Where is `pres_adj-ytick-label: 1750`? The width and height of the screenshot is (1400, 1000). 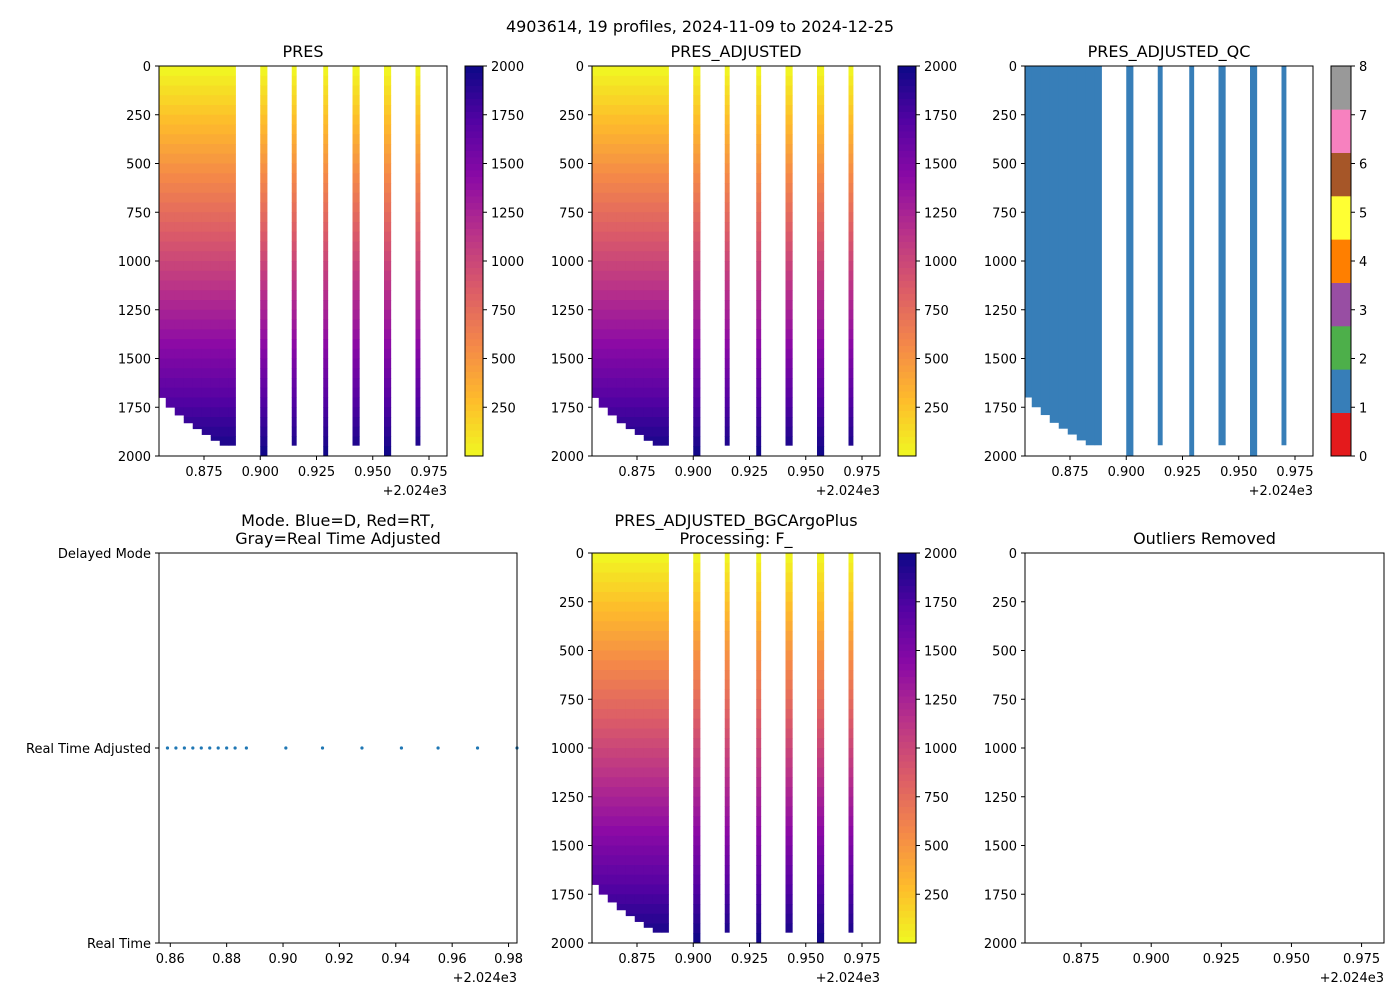 pres_adj-ytick-label: 1750 is located at coordinates (567, 408).